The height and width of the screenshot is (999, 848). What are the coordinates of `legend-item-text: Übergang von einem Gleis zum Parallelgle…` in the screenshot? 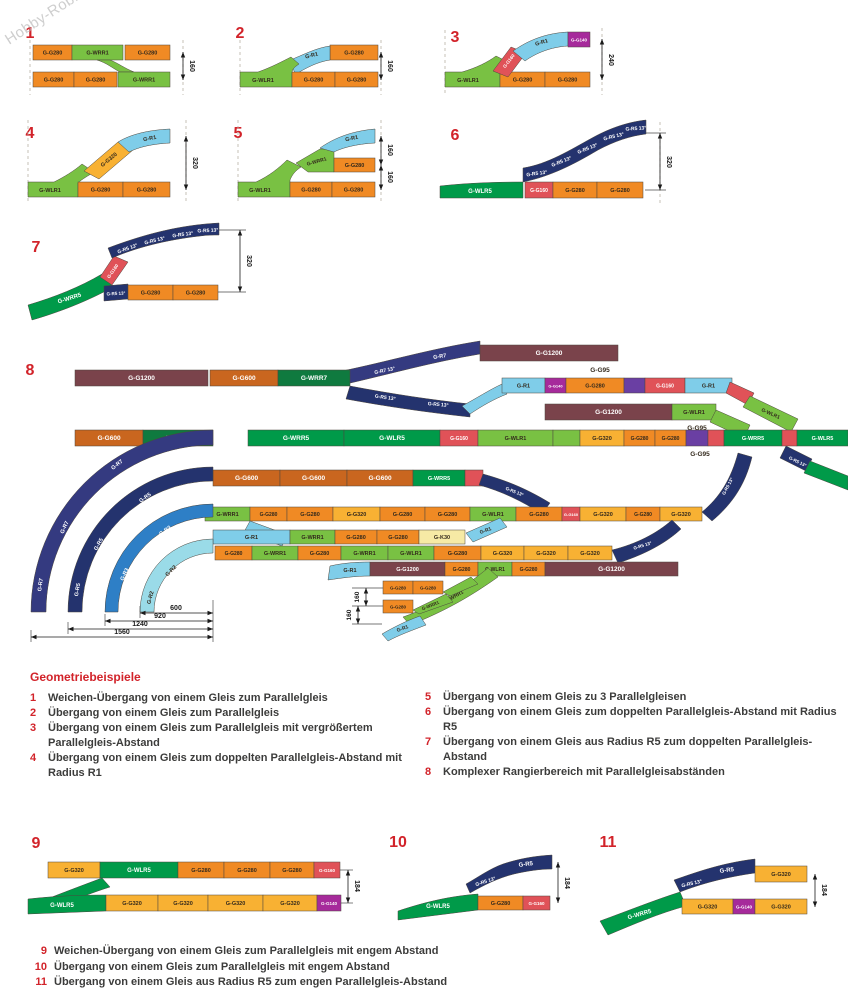 It's located at (164, 713).